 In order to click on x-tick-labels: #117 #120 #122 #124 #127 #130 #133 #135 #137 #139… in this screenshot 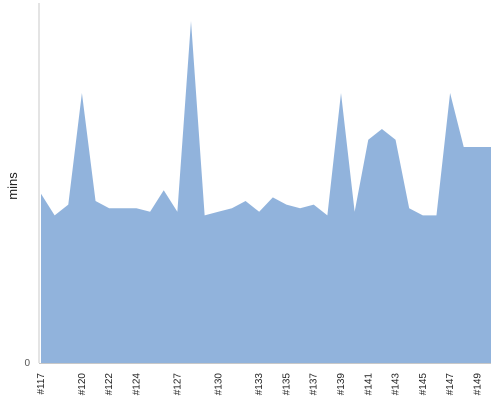, I will do `click(259, 384)`.